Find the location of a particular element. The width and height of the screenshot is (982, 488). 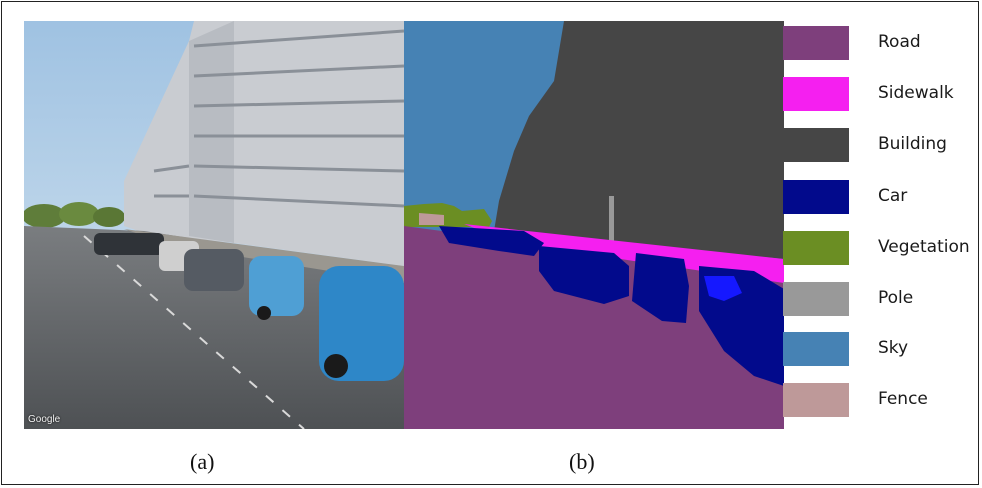

legend-label-sky: Sky is located at coordinates (893, 348).